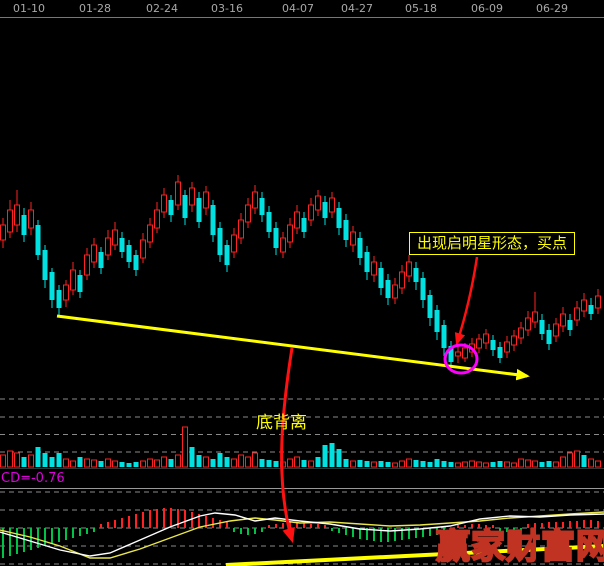  I want to click on dif-line, so click(302, 534).